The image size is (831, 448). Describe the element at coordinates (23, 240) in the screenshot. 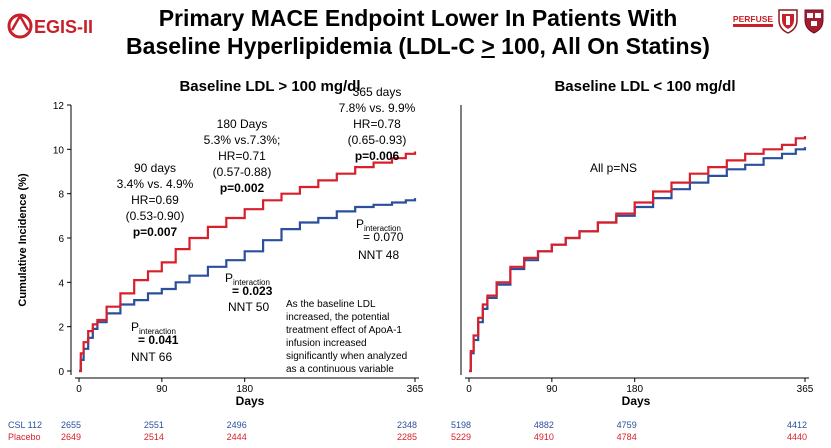

I see `chart-left-ylabel: Cumulative Incidence (%)` at that location.